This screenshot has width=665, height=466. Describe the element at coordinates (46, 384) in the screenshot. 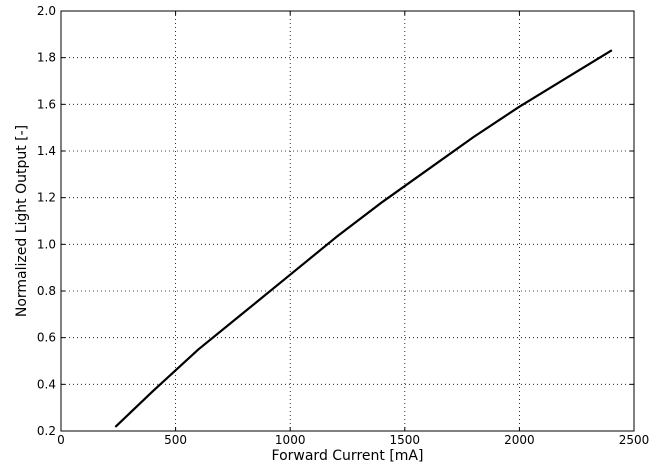

I see `y-tick-label: 0.4` at that location.